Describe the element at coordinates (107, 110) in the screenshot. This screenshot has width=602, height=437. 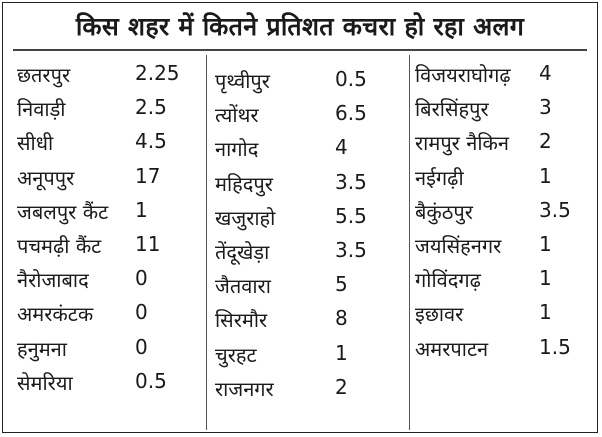
I see `table-row: निवाड़ी 2.5` at that location.